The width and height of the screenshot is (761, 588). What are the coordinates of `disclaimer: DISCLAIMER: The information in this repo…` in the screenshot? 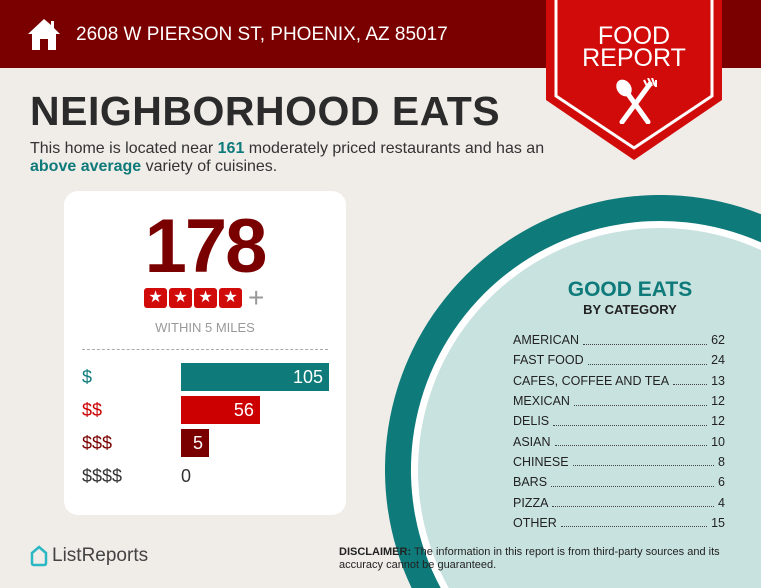 It's located at (529, 558).